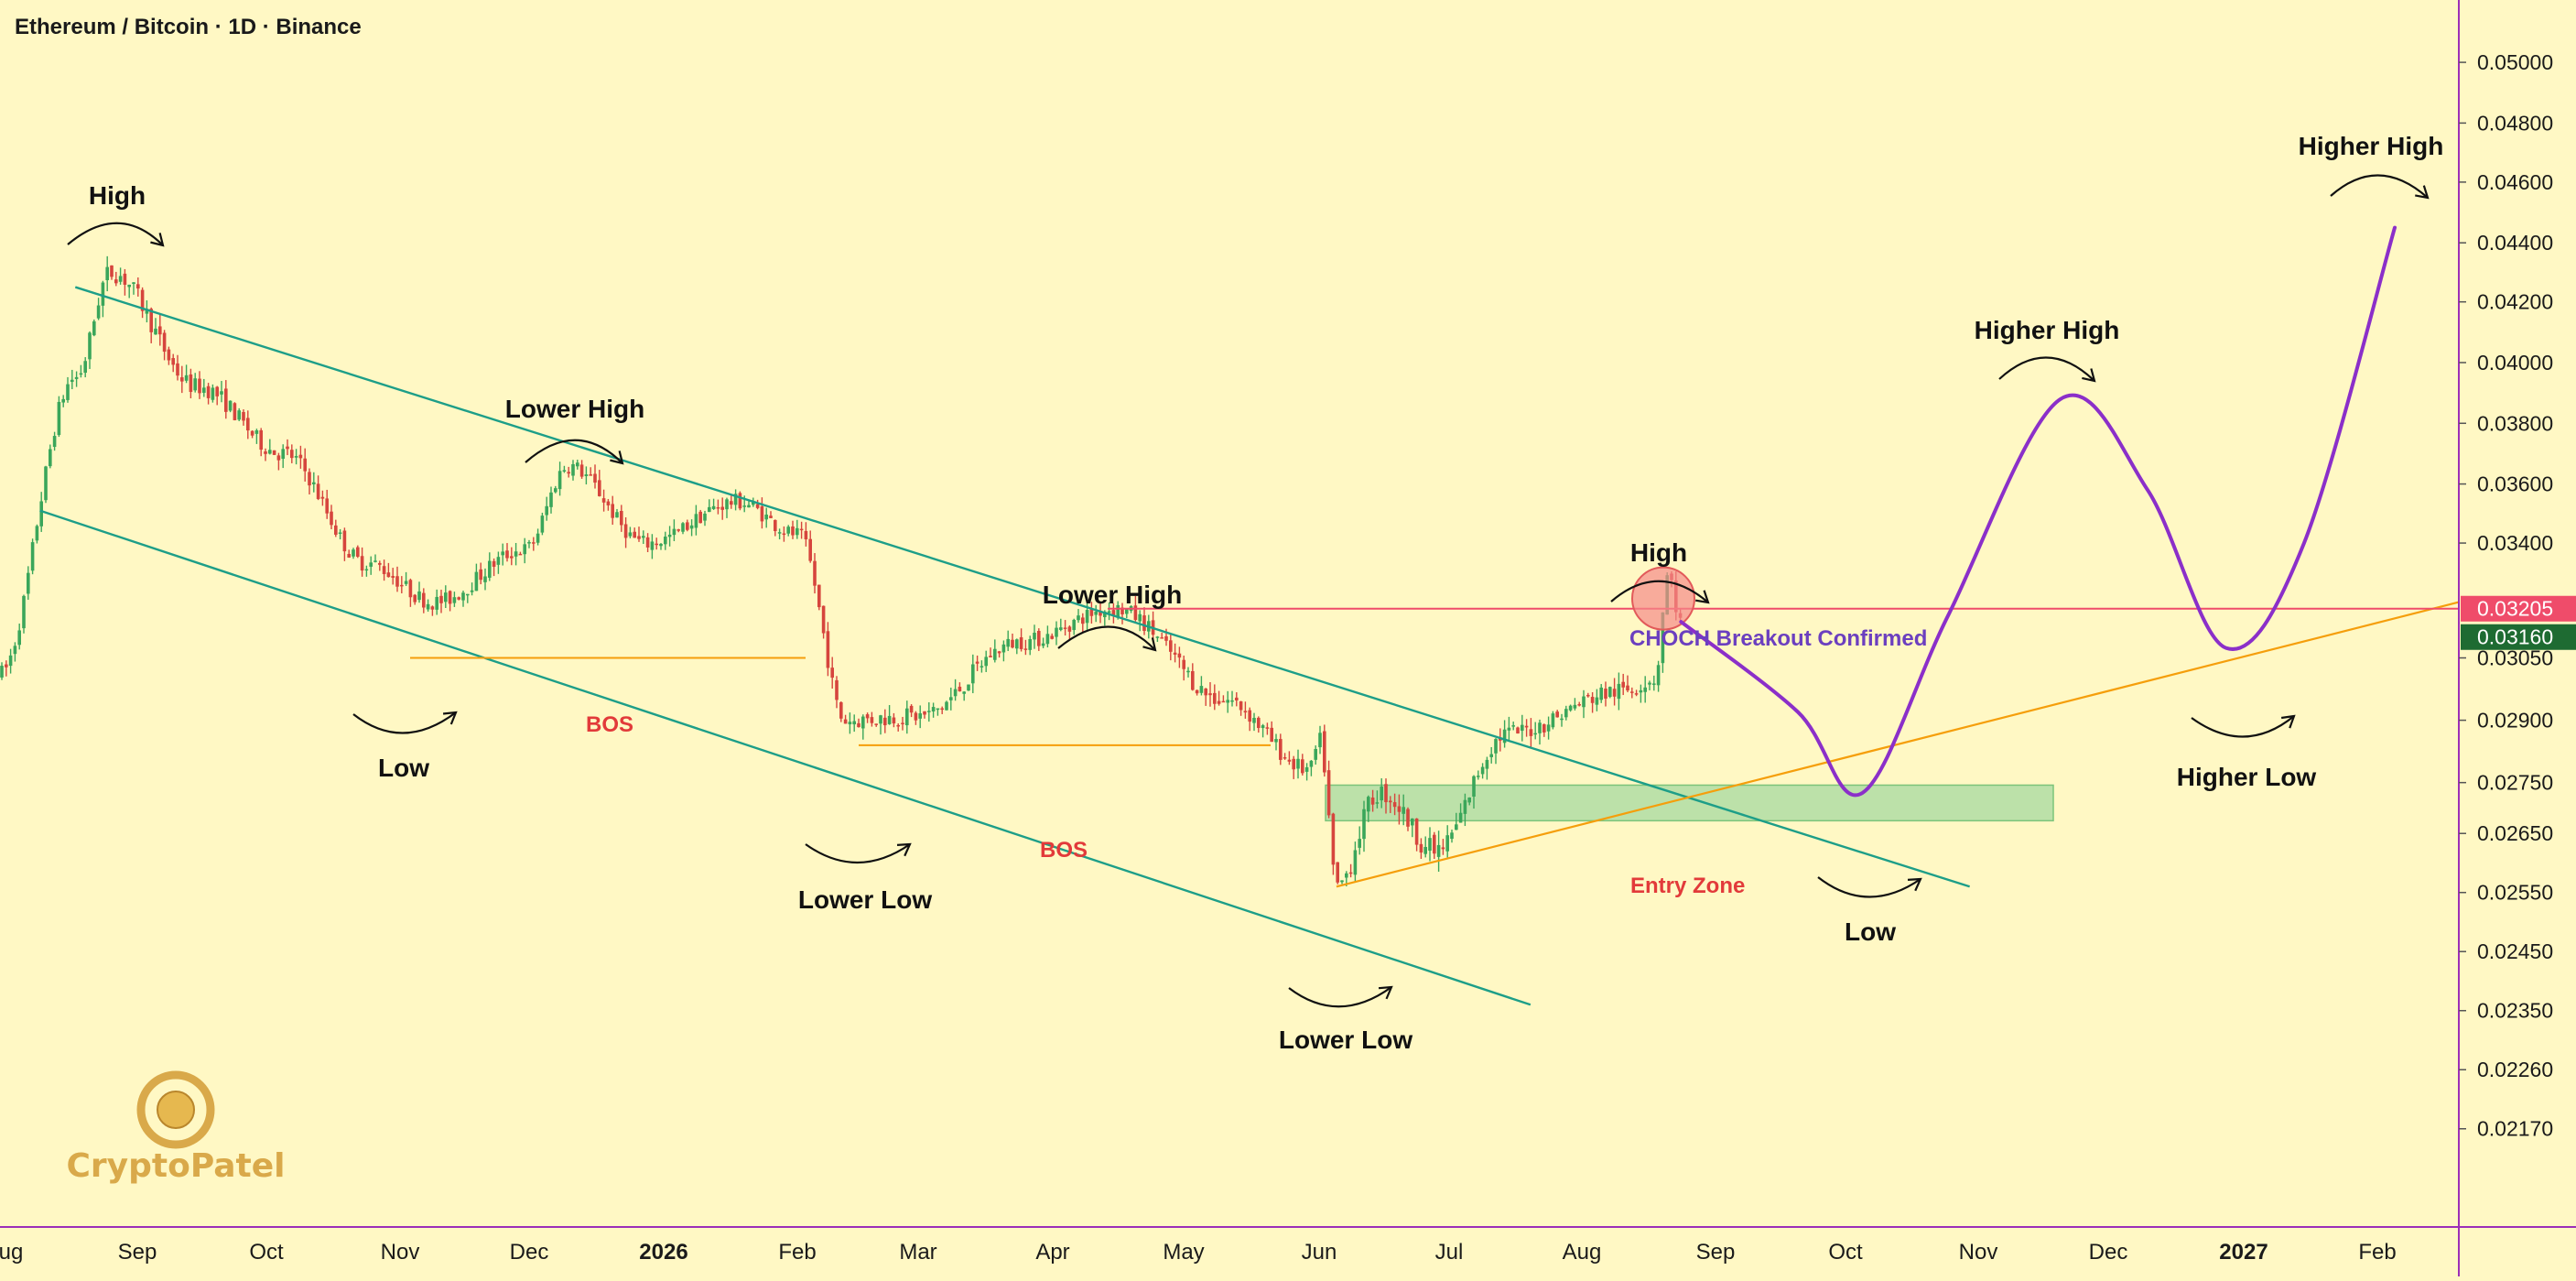 The height and width of the screenshot is (1281, 2576). What do you see at coordinates (2518, 609) in the screenshot?
I see `price-tag-bg` at bounding box center [2518, 609].